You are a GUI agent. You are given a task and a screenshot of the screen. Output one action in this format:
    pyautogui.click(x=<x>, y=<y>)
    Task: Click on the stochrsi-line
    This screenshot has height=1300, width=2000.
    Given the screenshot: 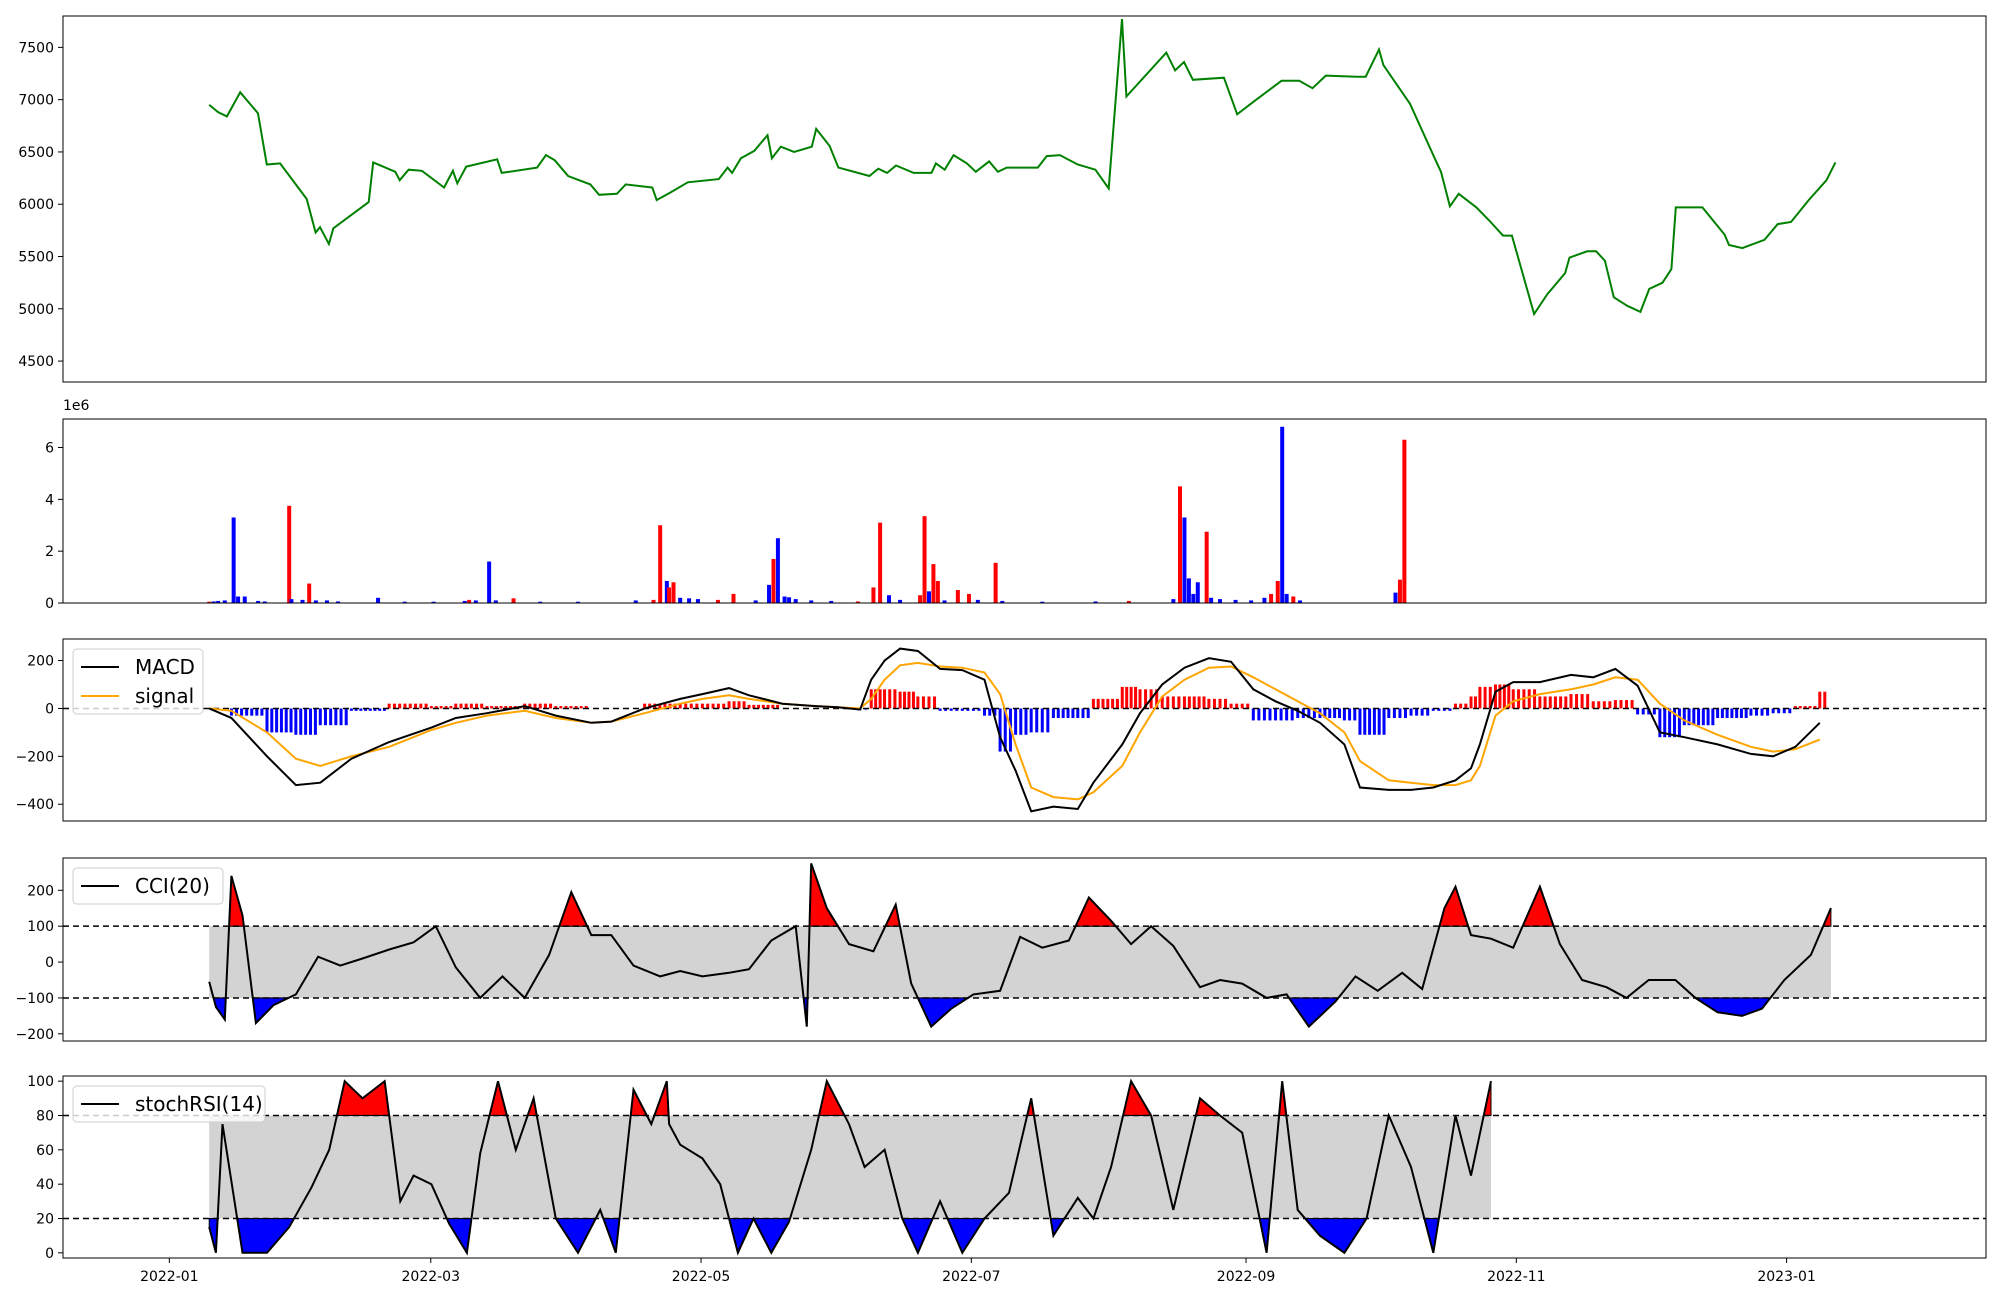 What is the action you would take?
    pyautogui.click(x=850, y=1167)
    